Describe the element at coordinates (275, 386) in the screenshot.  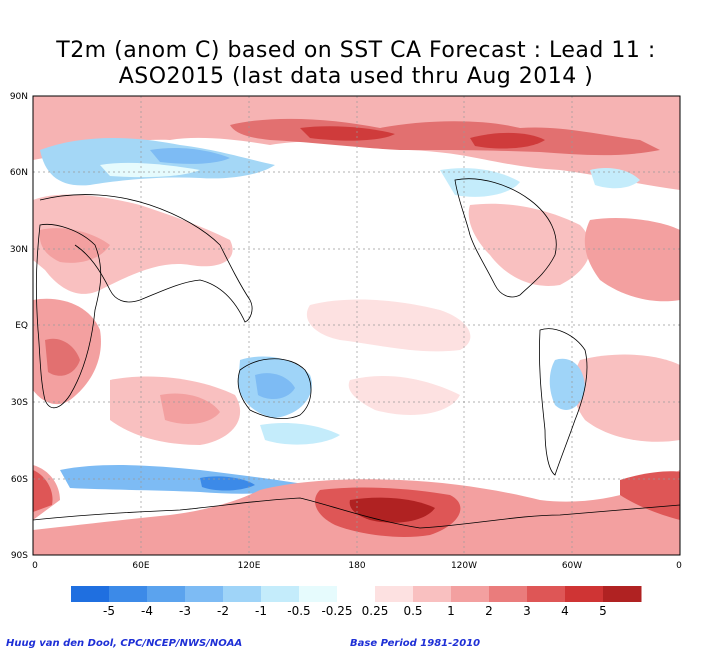
I see `australia-deep-cold` at that location.